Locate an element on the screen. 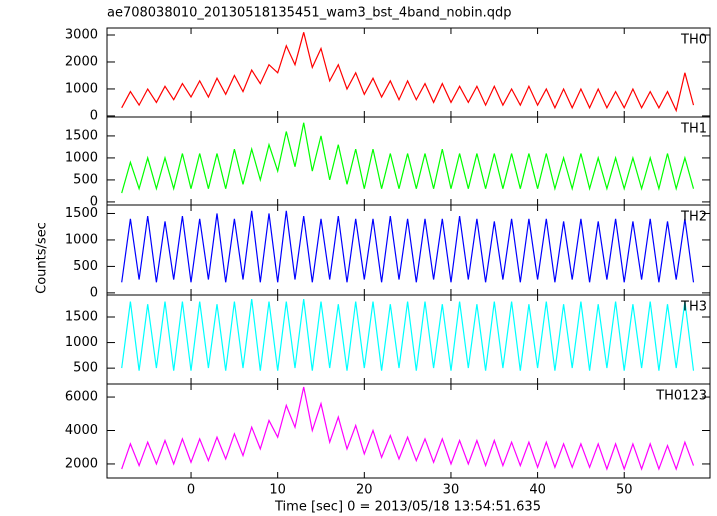 This screenshot has width=717, height=516. x-tick-label: 50 is located at coordinates (624, 490).